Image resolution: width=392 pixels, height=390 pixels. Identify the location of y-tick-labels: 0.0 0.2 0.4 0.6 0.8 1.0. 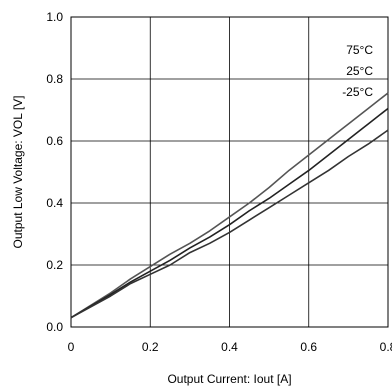
(54, 172).